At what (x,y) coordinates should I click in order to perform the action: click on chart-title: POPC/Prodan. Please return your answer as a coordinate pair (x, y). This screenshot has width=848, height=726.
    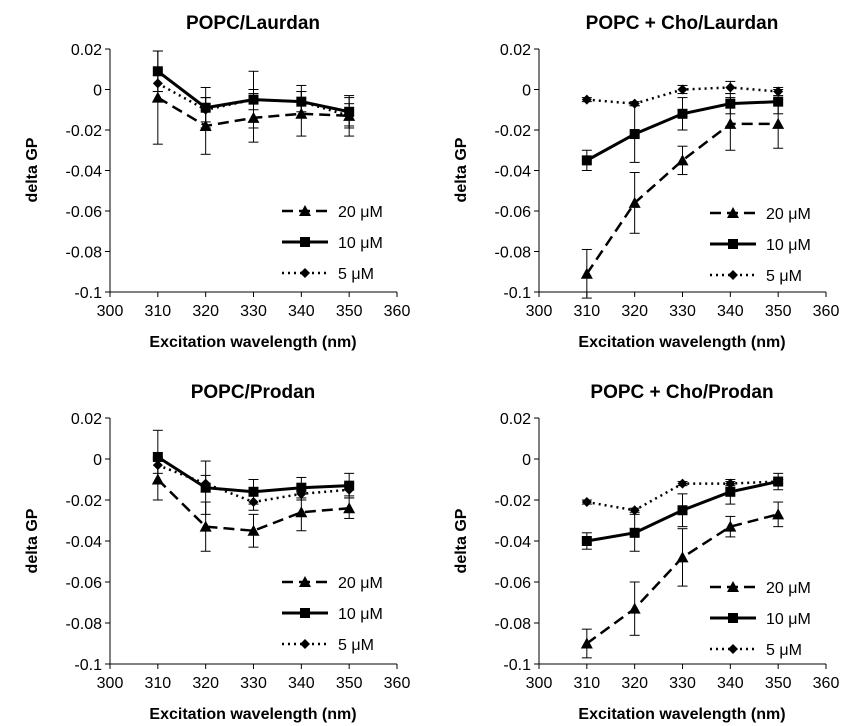
    Looking at the image, I should click on (253, 392).